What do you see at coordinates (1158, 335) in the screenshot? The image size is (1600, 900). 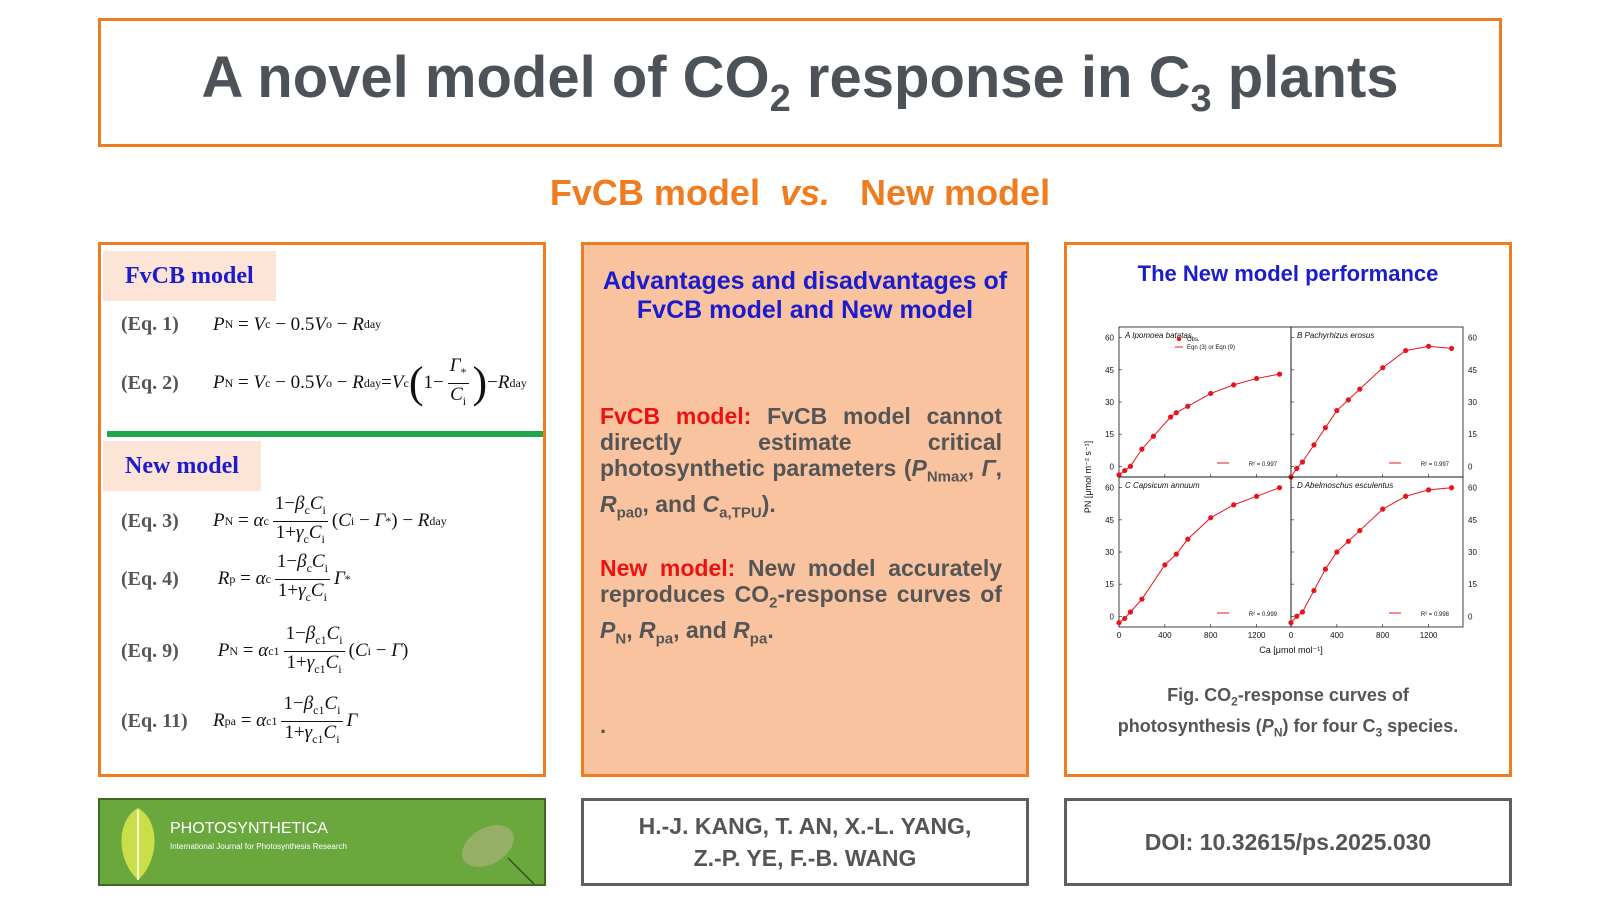 I see `panel-label: A Ipomoea batatas` at bounding box center [1158, 335].